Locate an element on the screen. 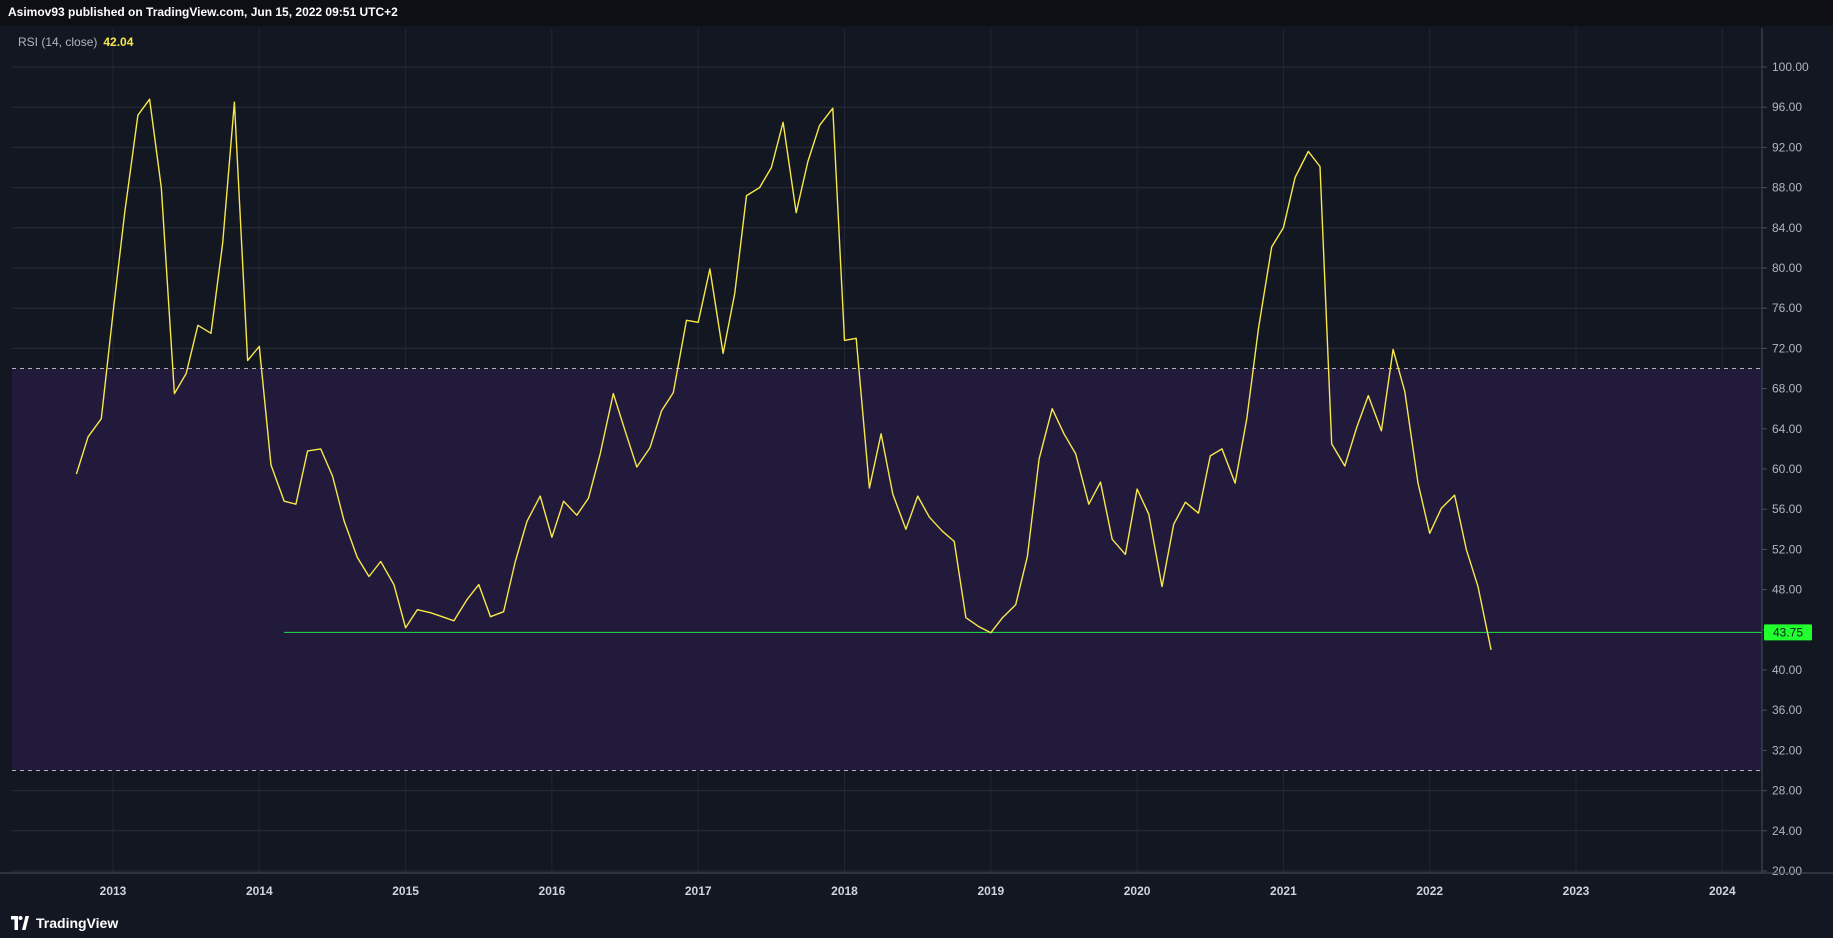 This screenshot has height=938, width=1833. y-tick-label: 92.00 is located at coordinates (1787, 147).